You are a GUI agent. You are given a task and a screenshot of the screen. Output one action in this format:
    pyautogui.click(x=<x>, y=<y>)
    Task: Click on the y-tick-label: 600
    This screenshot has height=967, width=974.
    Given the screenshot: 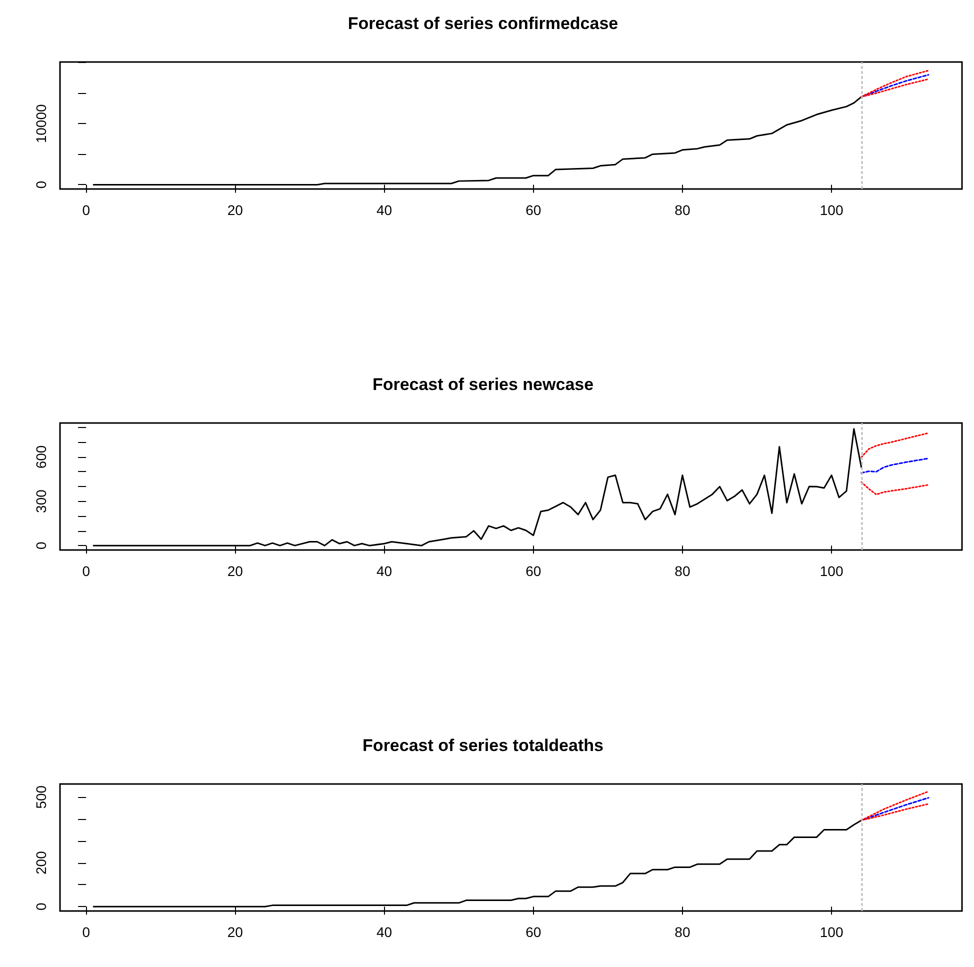 What is the action you would take?
    pyautogui.click(x=41, y=457)
    